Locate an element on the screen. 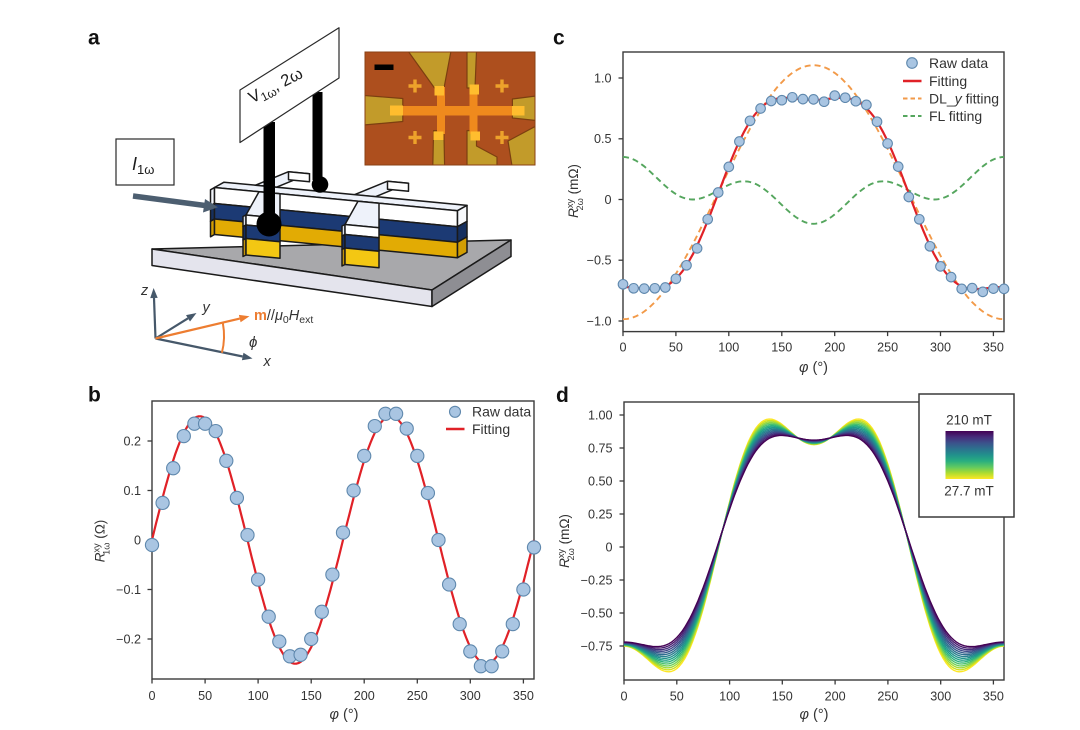  svg-text: 0.1 is located at coordinates (132, 491).